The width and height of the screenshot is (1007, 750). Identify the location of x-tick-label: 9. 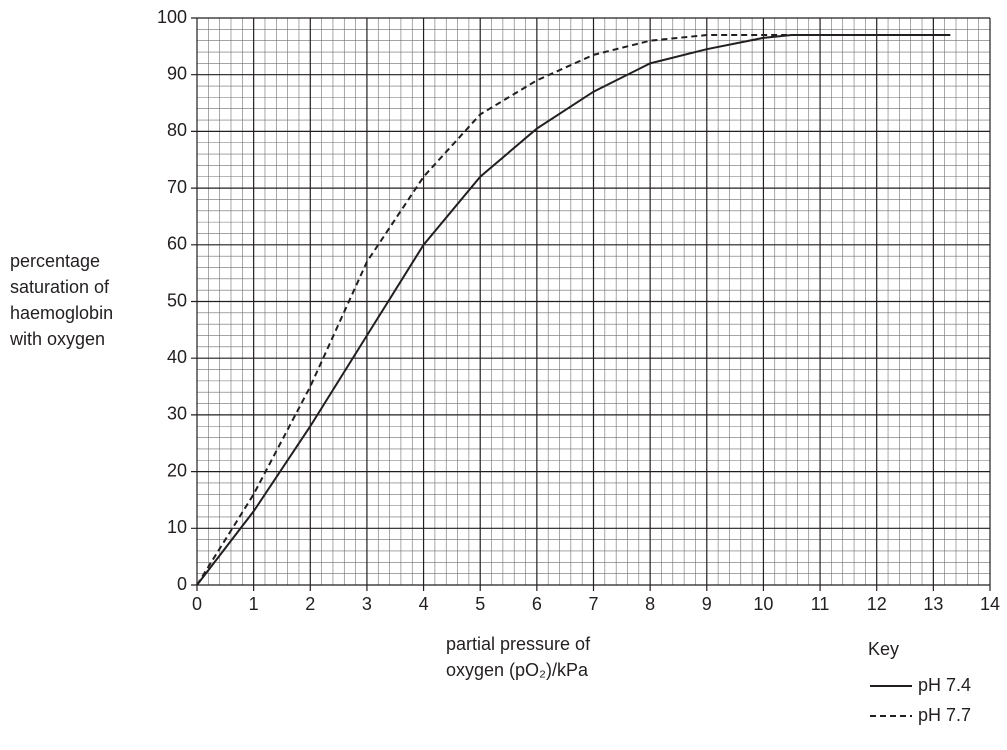
(707, 604).